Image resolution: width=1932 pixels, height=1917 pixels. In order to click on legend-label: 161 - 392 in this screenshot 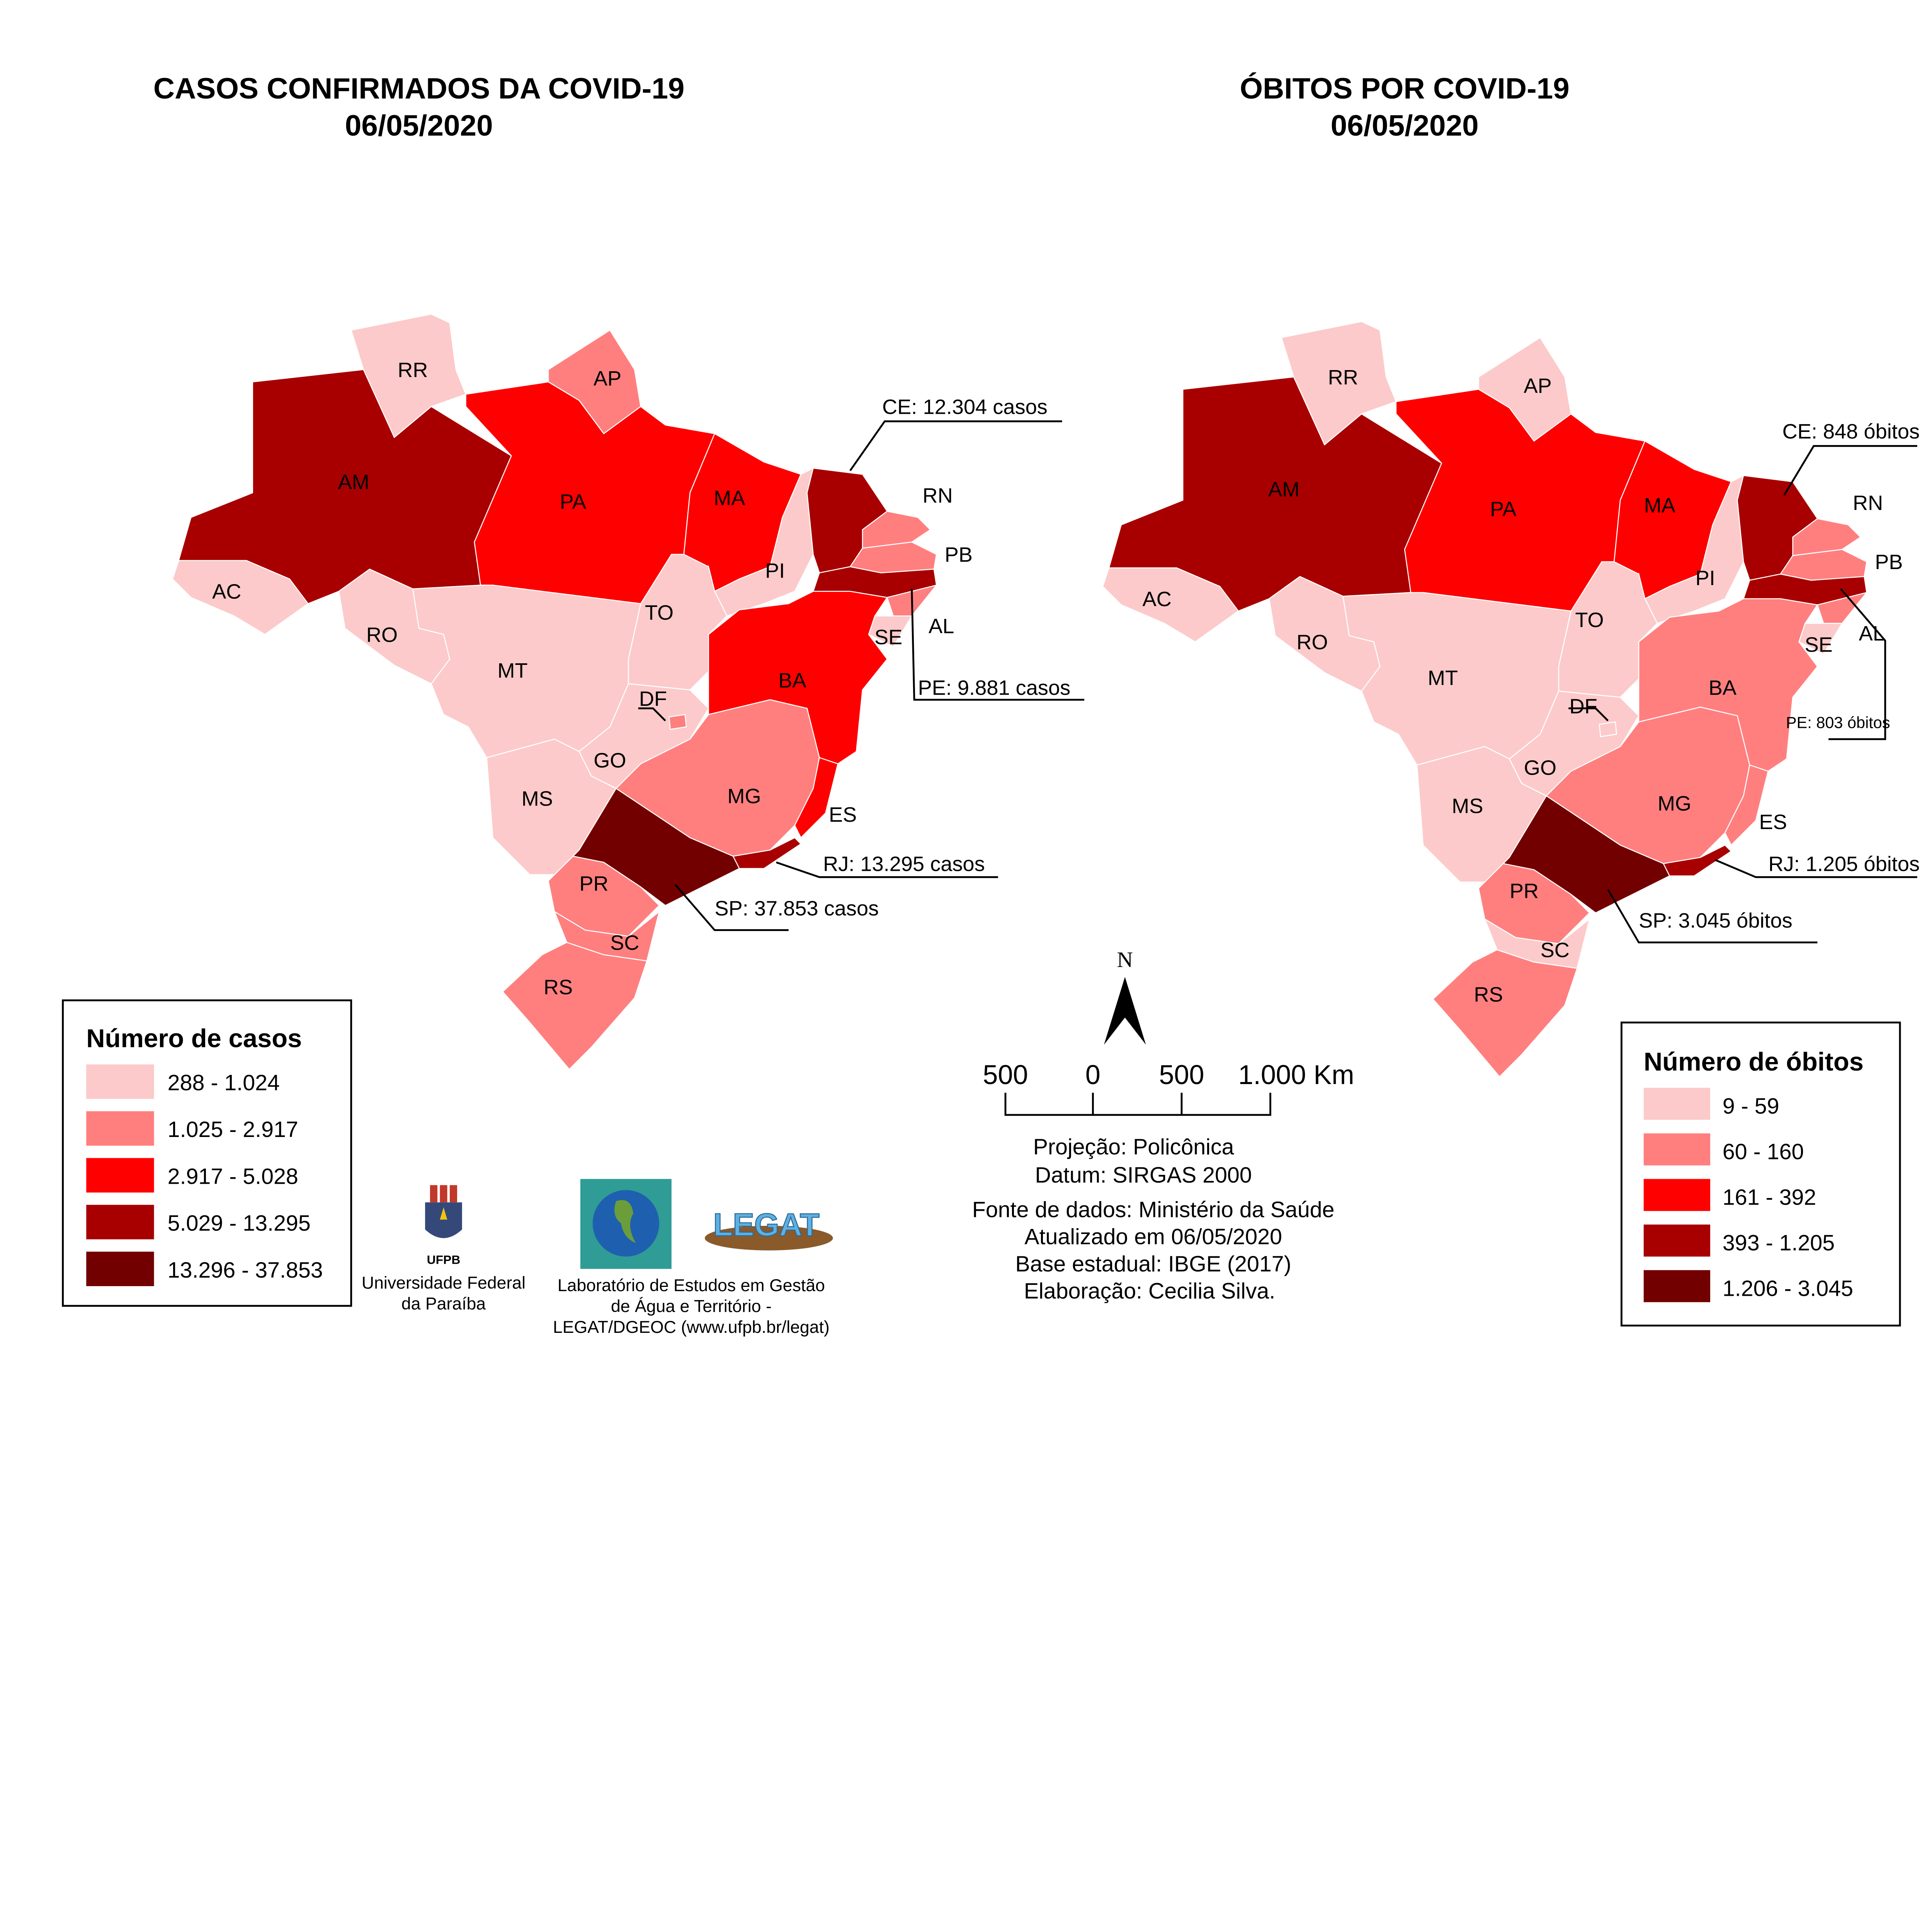, I will do `click(1770, 1197)`.